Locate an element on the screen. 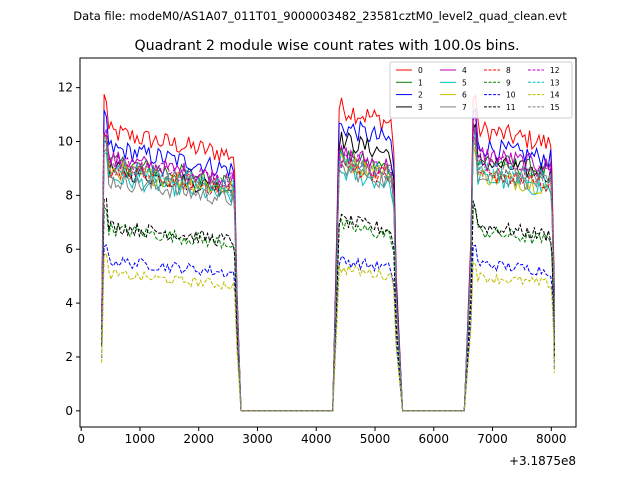 The height and width of the screenshot is (480, 640). x-tick-label: 7000 is located at coordinates (492, 439).